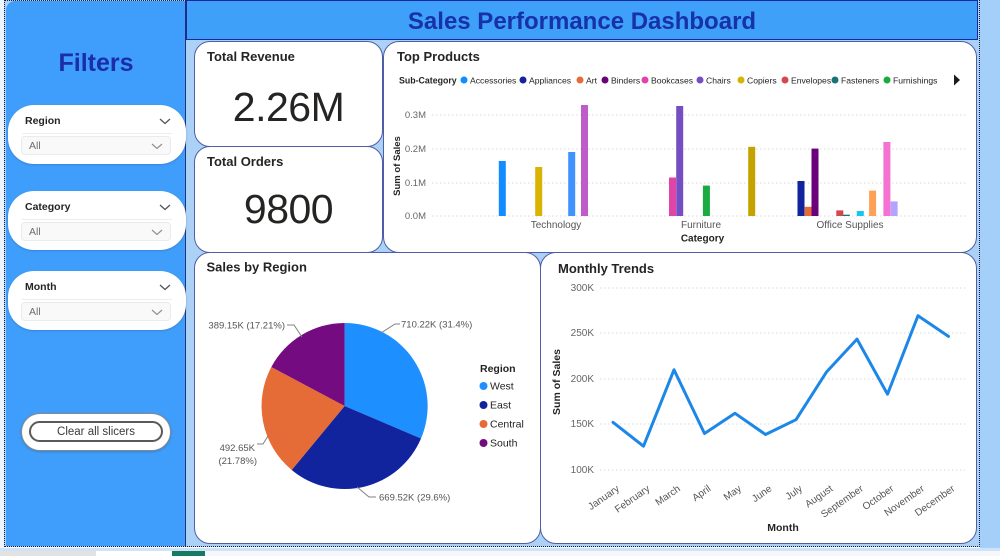  What do you see at coordinates (701, 225) in the screenshot?
I see `svg-text: Furniture` at bounding box center [701, 225].